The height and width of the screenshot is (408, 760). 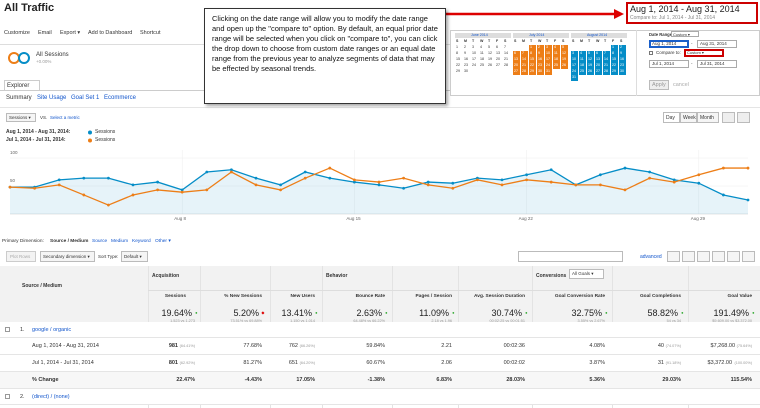 What do you see at coordinates (69, 241) in the screenshot?
I see `dimension-option: Source / Medium` at bounding box center [69, 241].